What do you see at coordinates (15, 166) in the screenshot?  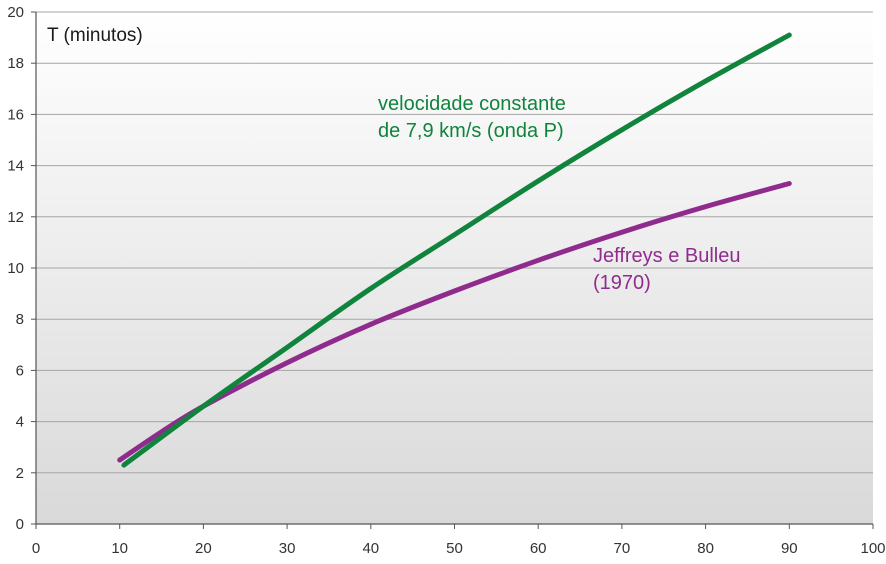 I see `y-tick-label: 14` at bounding box center [15, 166].